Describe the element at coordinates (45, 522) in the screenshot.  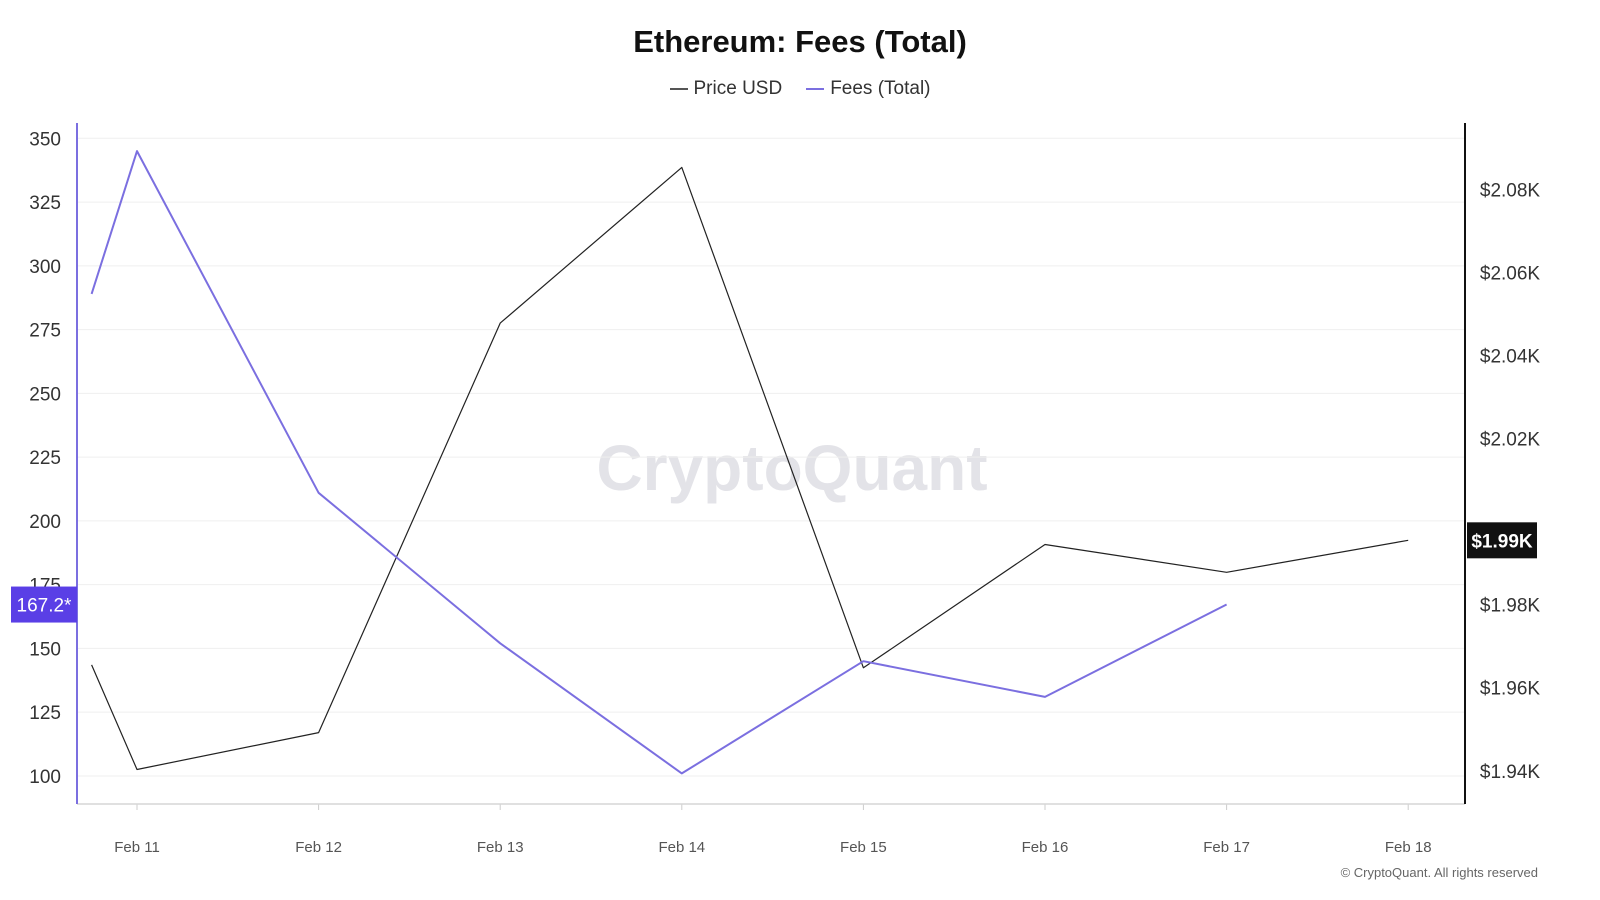
I see `y-left-tick-label: 200` at that location.